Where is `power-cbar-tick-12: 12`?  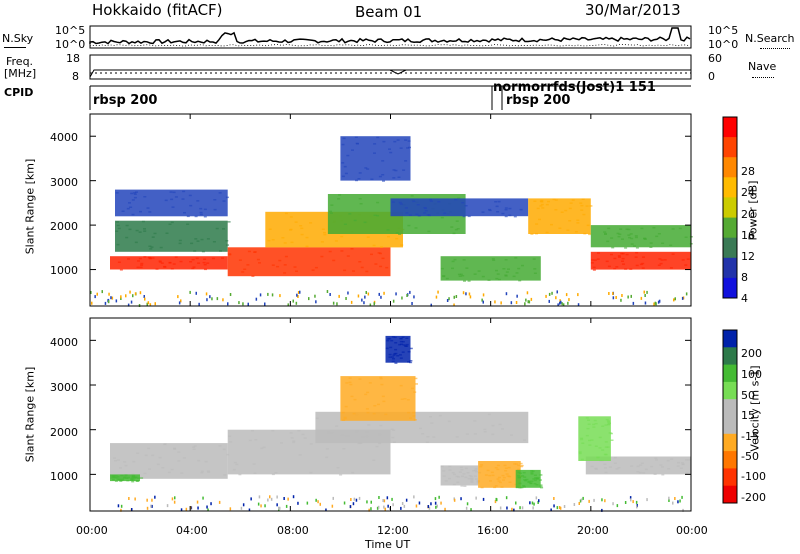 power-cbar-tick-12: 12 is located at coordinates (748, 256).